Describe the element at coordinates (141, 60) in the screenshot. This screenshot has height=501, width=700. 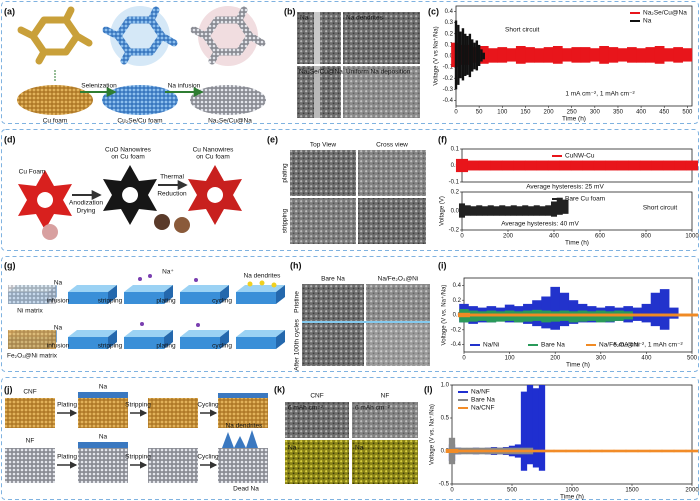
I see `illustration-a` at that location.